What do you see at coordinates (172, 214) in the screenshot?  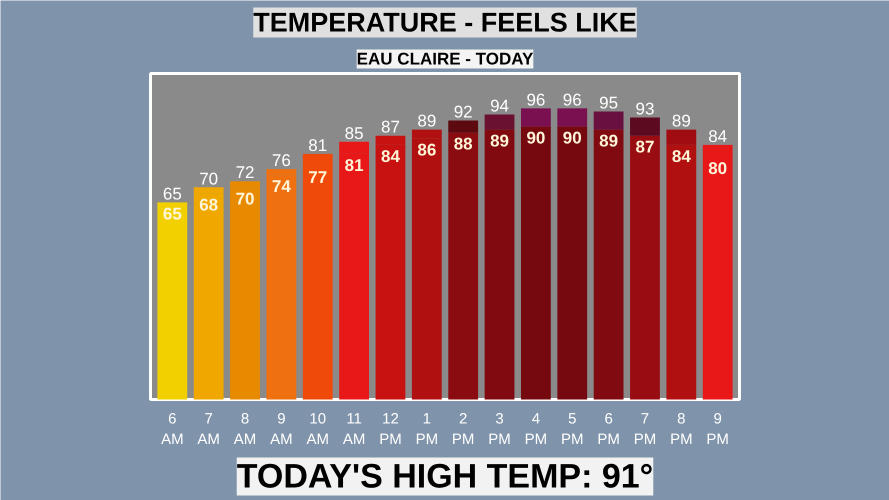 I see `data-label: 65` at bounding box center [172, 214].